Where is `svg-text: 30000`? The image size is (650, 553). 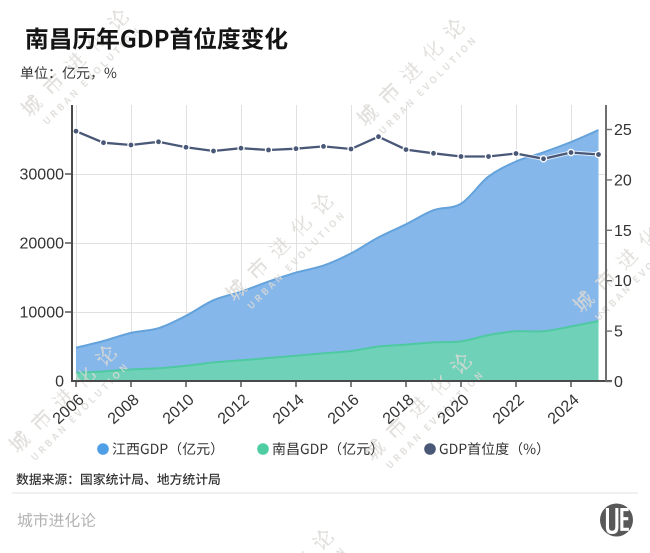 svg-text: 30000 is located at coordinates (42, 175).